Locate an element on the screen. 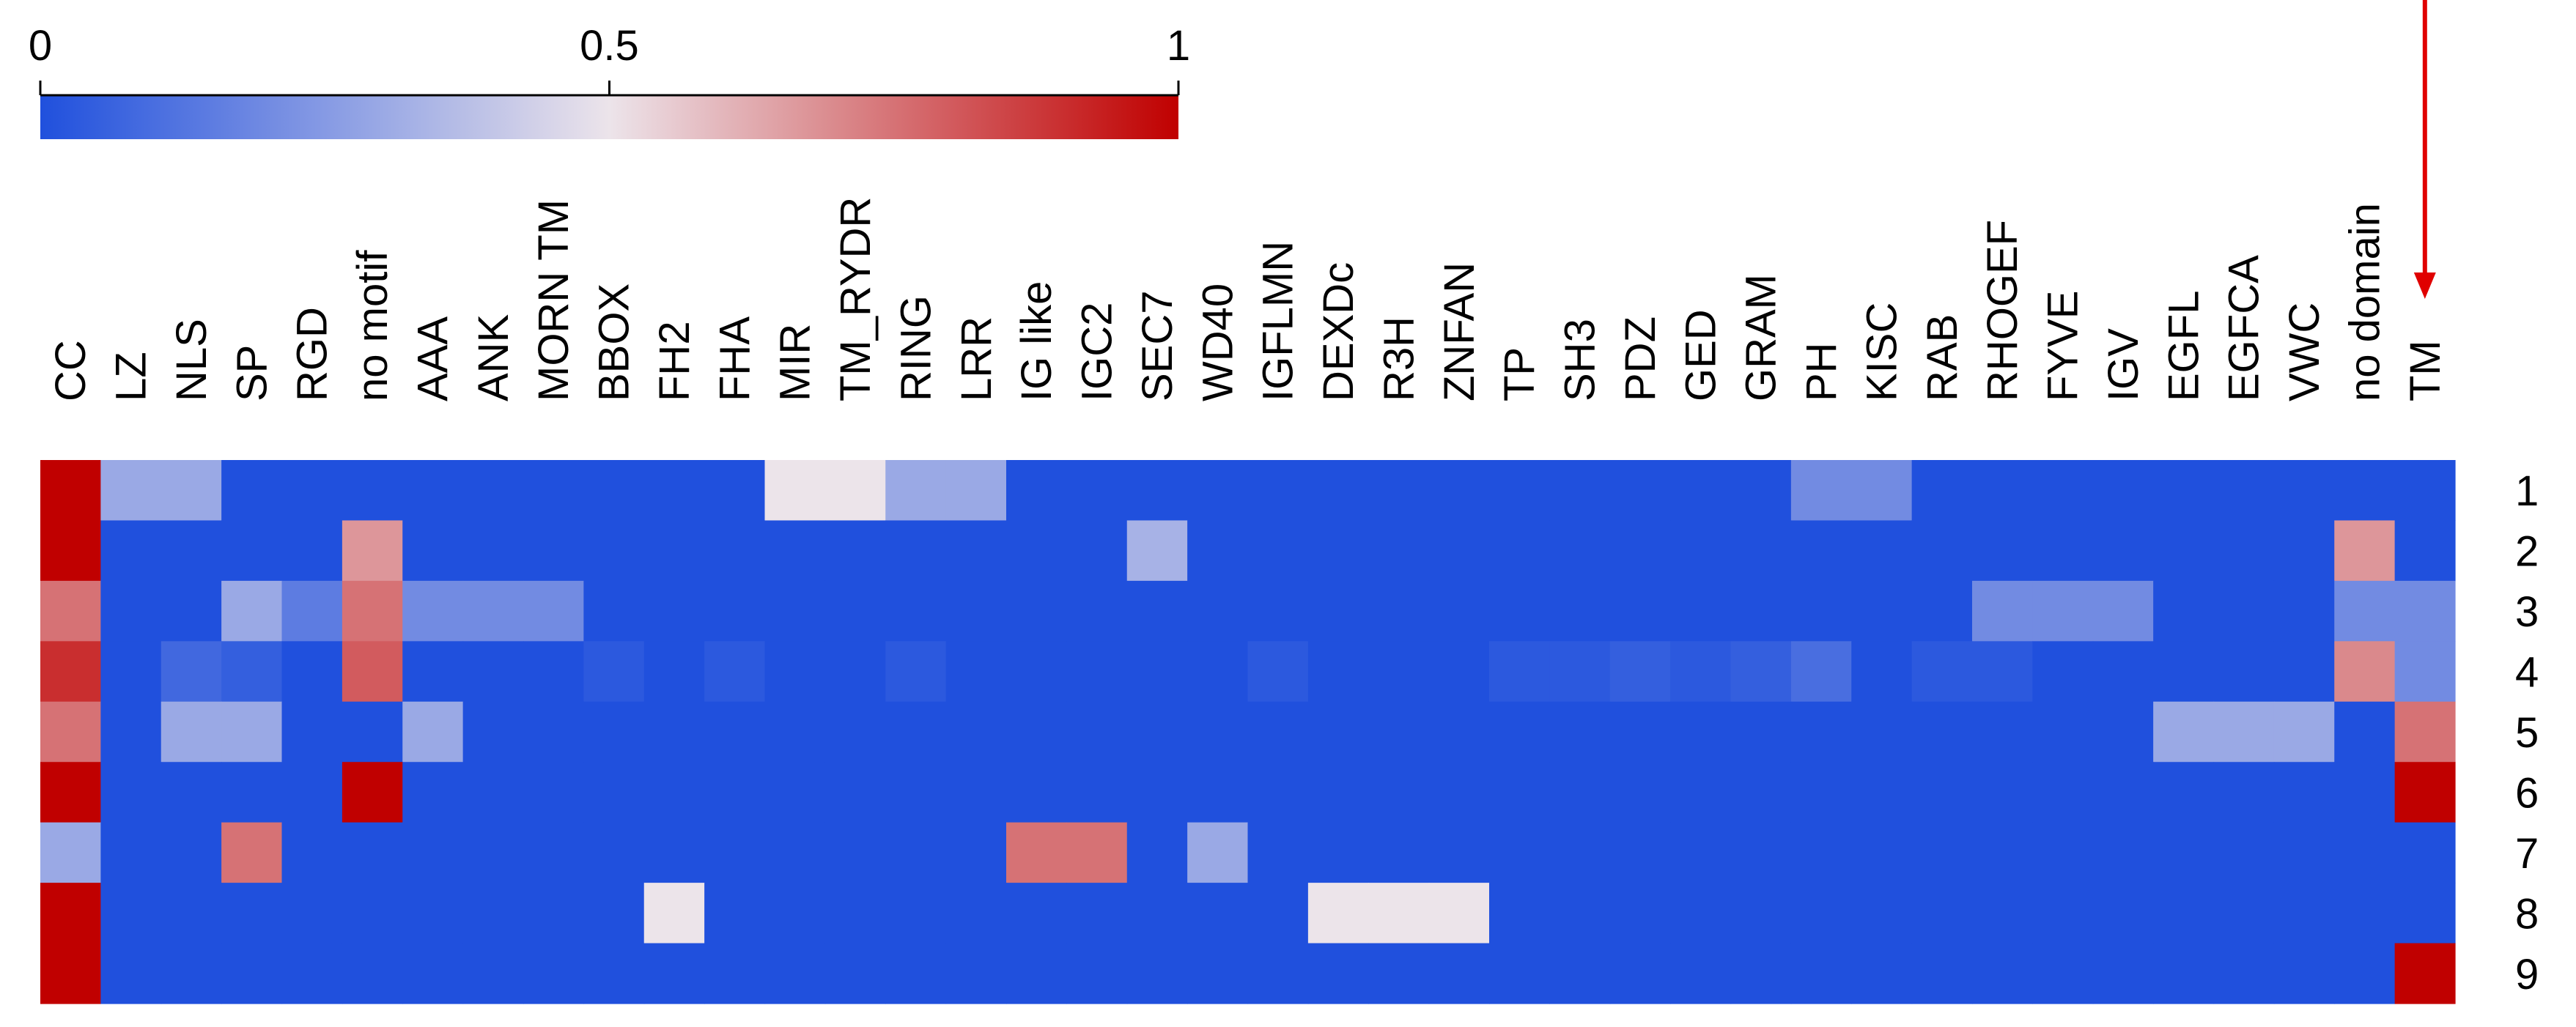 This screenshot has height=1027, width=2576. column-label: LZ is located at coordinates (131, 376).